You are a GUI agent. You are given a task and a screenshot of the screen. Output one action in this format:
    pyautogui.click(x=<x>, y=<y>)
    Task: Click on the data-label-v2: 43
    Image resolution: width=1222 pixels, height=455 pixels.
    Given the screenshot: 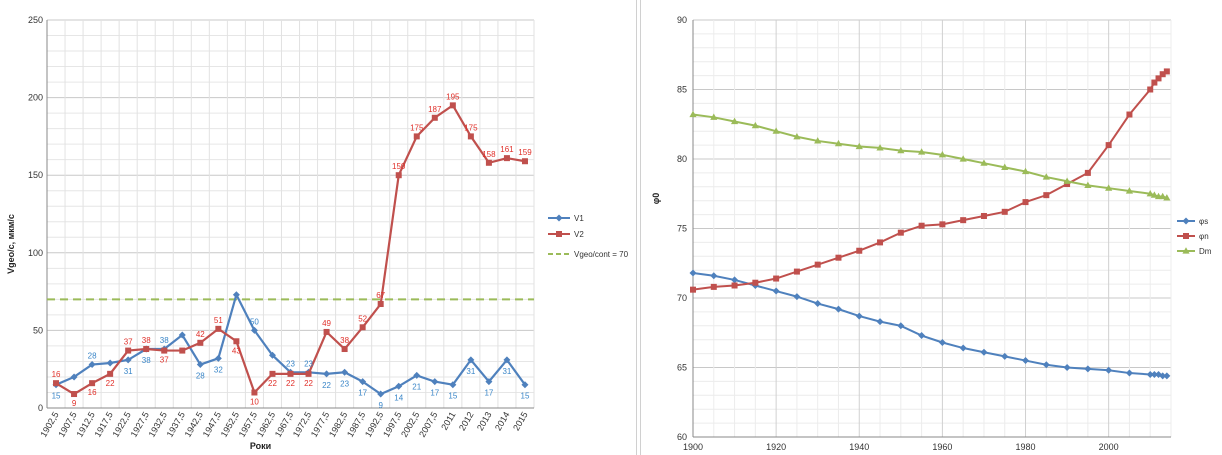 What is the action you would take?
    pyautogui.click(x=236, y=350)
    